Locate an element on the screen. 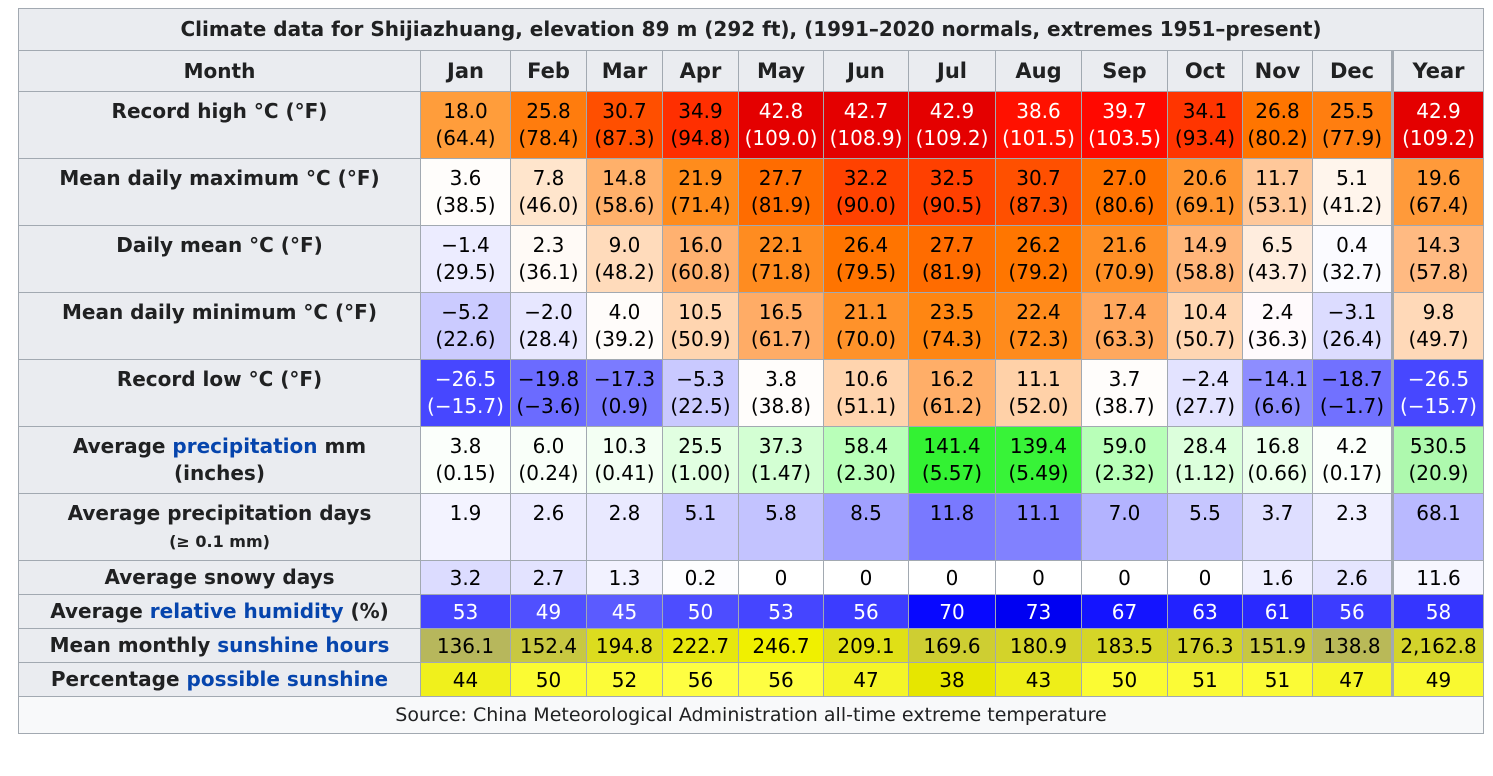  month-cell: 0.2 is located at coordinates (700, 577).